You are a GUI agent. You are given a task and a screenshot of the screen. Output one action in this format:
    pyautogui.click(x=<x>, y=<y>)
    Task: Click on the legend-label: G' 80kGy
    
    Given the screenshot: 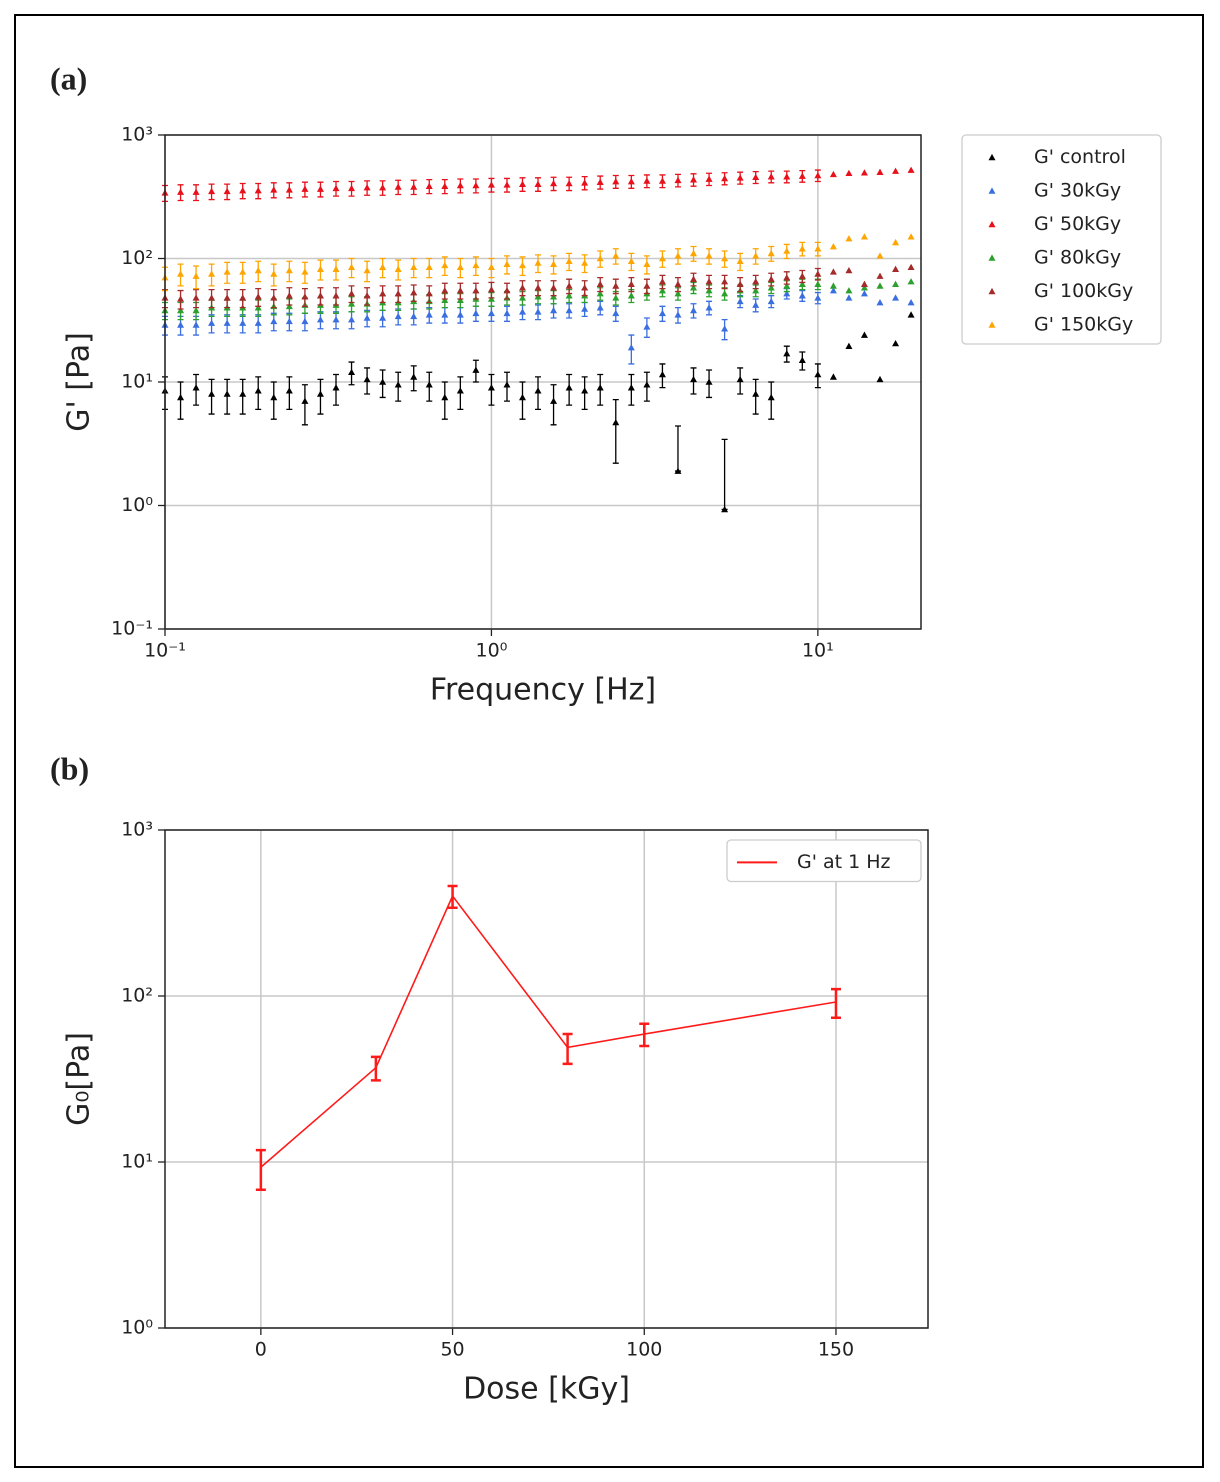 What is the action you would take?
    pyautogui.click(x=1077, y=257)
    